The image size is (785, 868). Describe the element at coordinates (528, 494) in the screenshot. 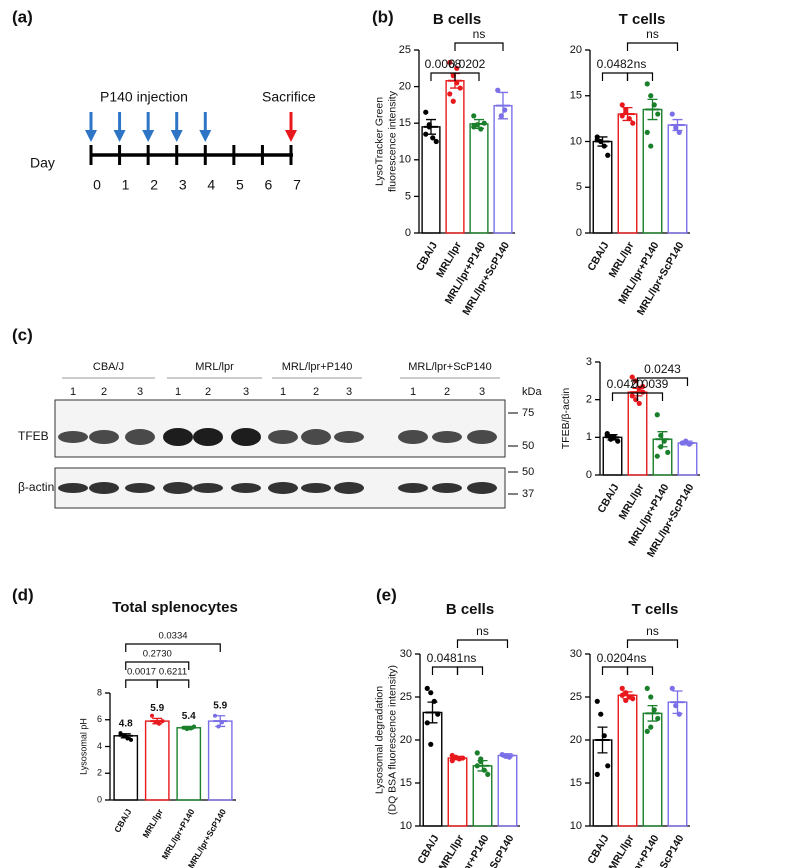

I see `marker-label: 37` at that location.